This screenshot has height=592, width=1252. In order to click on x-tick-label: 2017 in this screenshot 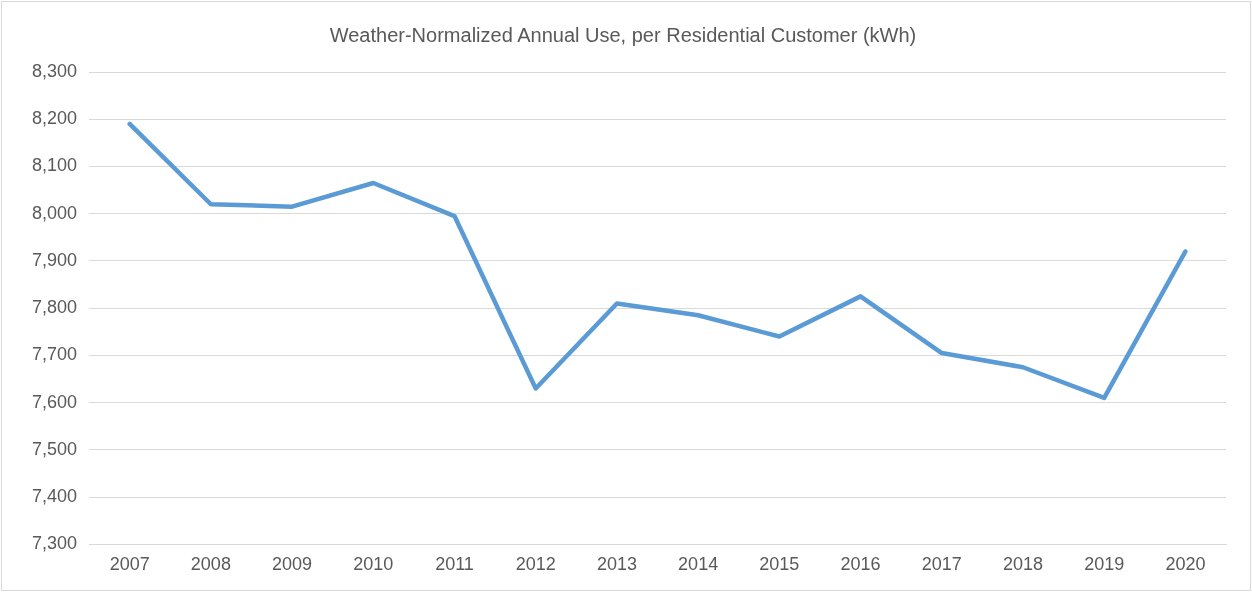, I will do `click(941, 564)`.